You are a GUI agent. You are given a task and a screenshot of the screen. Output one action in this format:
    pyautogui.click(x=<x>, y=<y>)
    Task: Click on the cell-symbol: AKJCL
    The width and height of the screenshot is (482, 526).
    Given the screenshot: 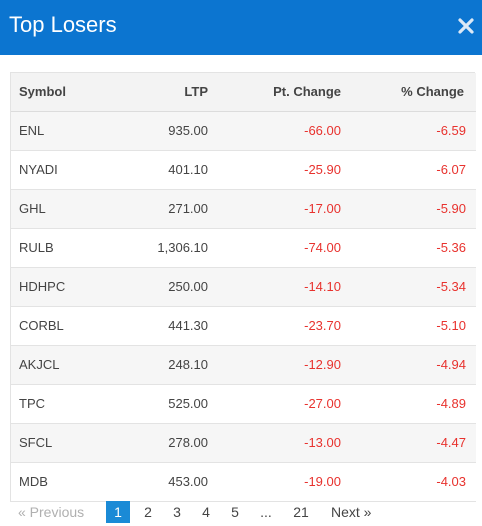 What is the action you would take?
    pyautogui.click(x=61, y=365)
    